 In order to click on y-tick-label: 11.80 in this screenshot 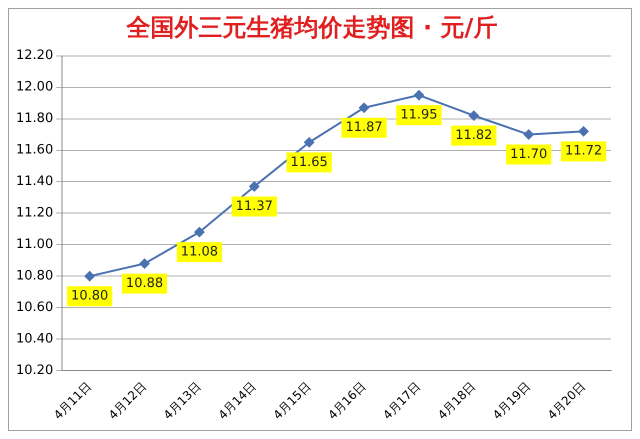, I will do `click(35, 118)`.